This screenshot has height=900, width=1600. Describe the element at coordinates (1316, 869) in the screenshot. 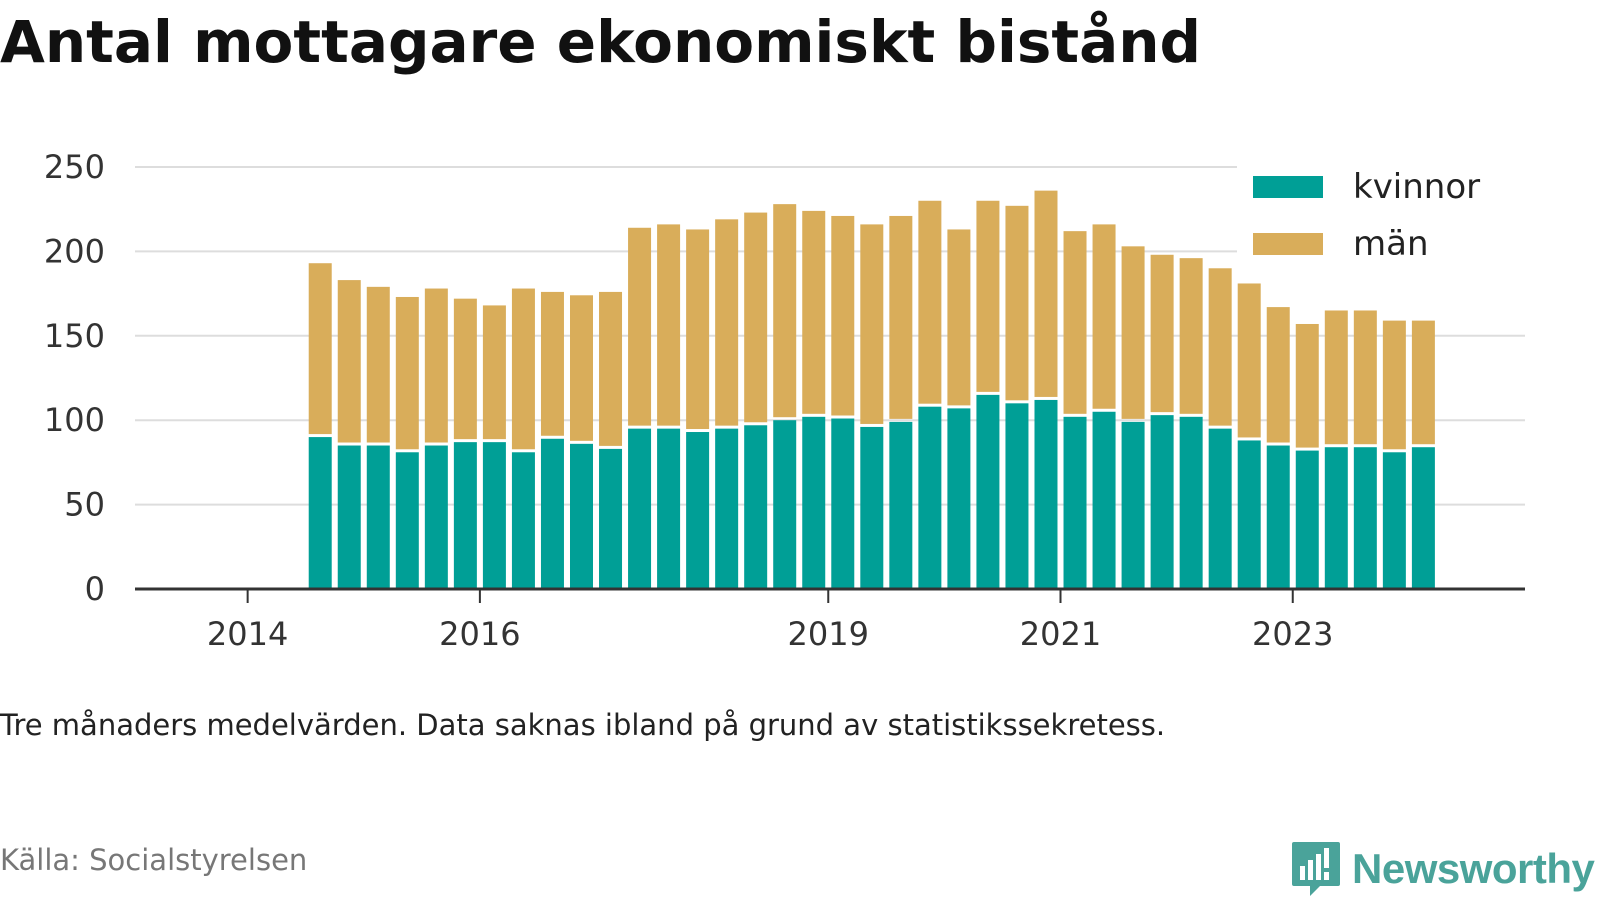

I see `newsworthy-logo-icon` at that location.